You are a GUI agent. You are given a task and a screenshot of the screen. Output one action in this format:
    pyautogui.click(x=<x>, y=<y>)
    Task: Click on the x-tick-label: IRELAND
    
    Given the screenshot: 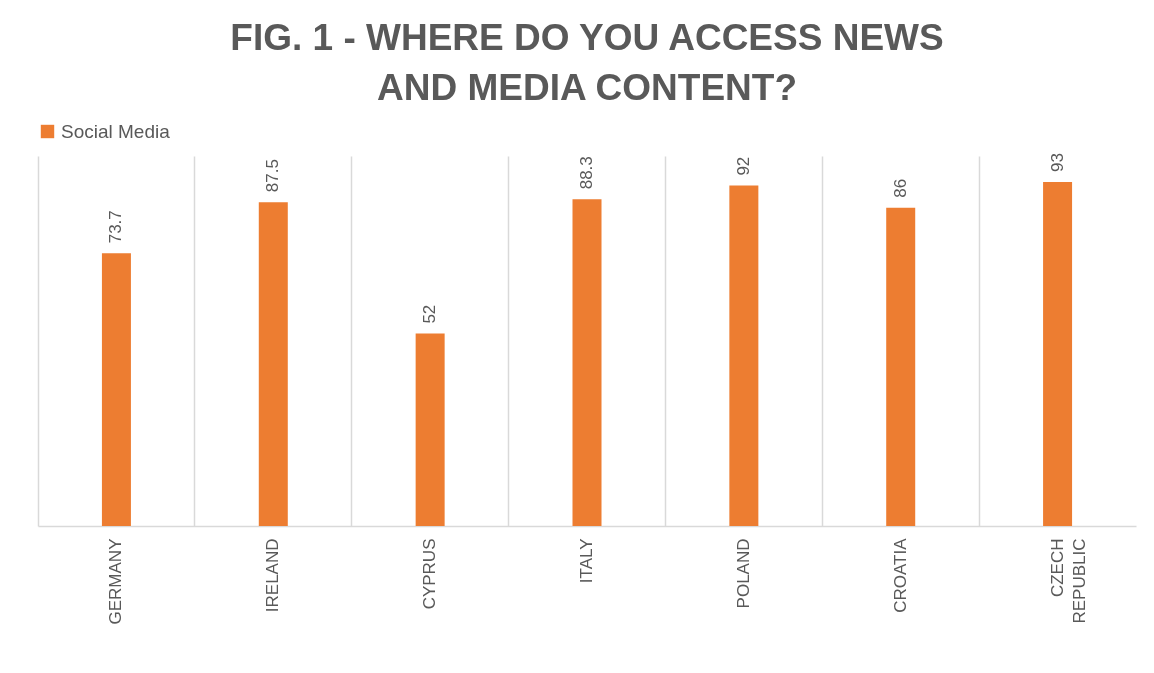 What is the action you would take?
    pyautogui.click(x=273, y=575)
    